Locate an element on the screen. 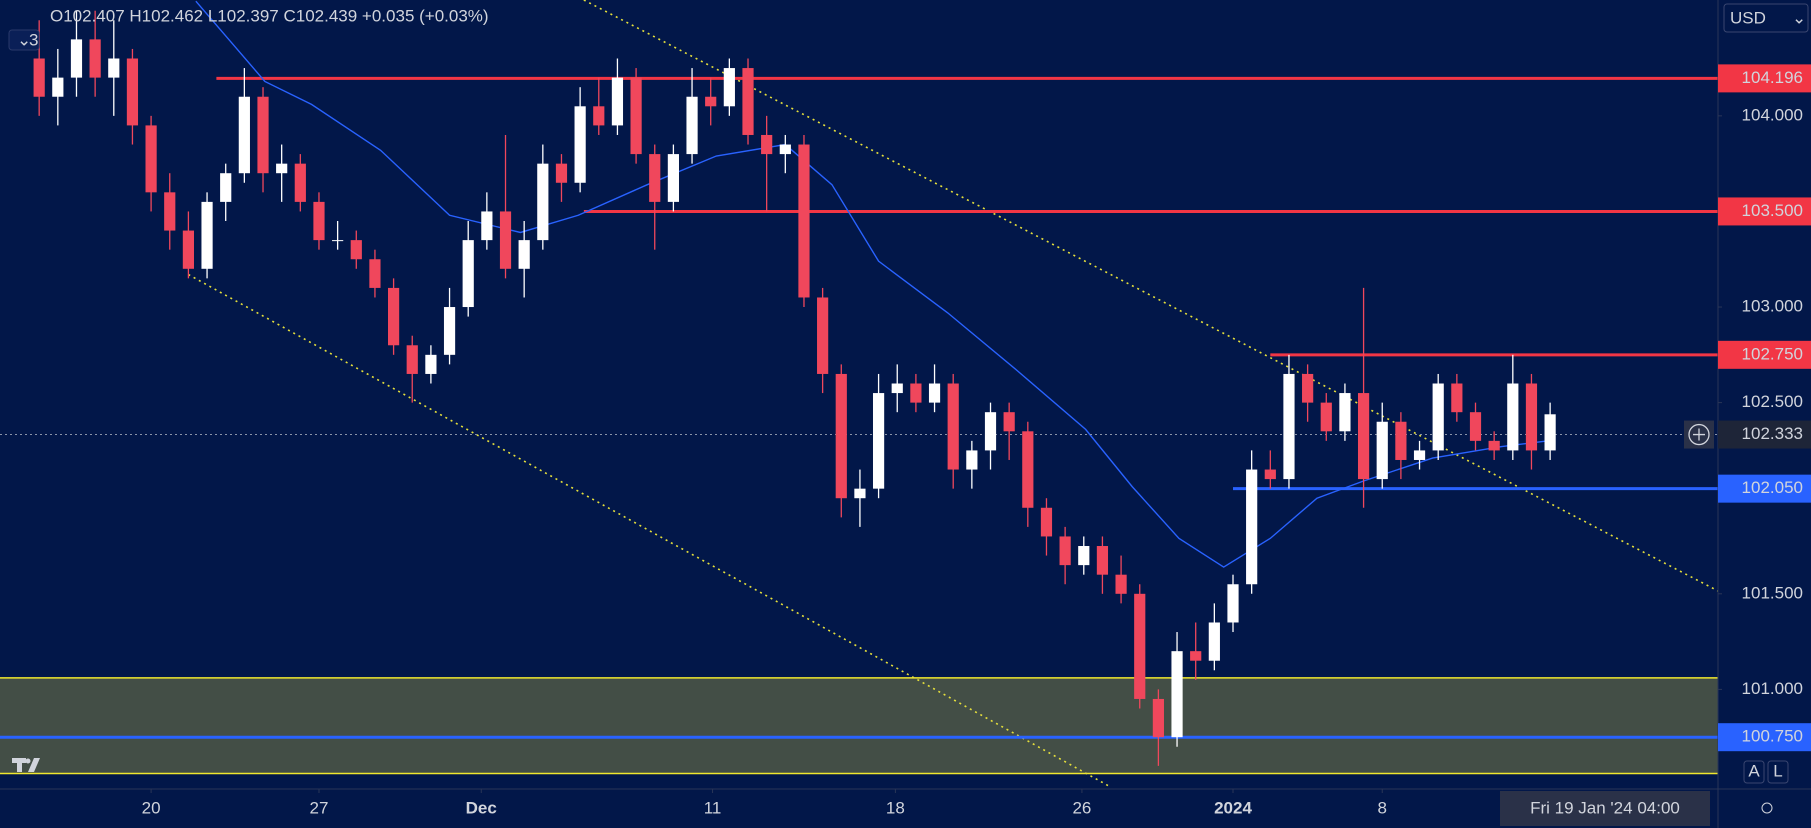 The height and width of the screenshot is (828, 1811). x-tick-label: 18 is located at coordinates (895, 807).